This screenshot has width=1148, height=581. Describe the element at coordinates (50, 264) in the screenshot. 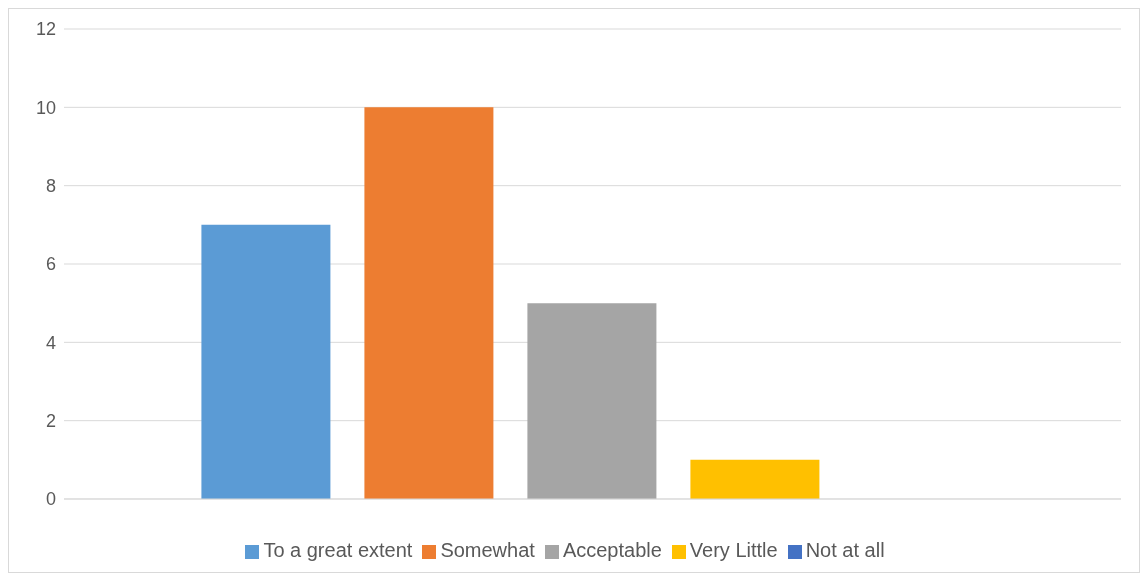

I see `y-tick-label: 6` at that location.